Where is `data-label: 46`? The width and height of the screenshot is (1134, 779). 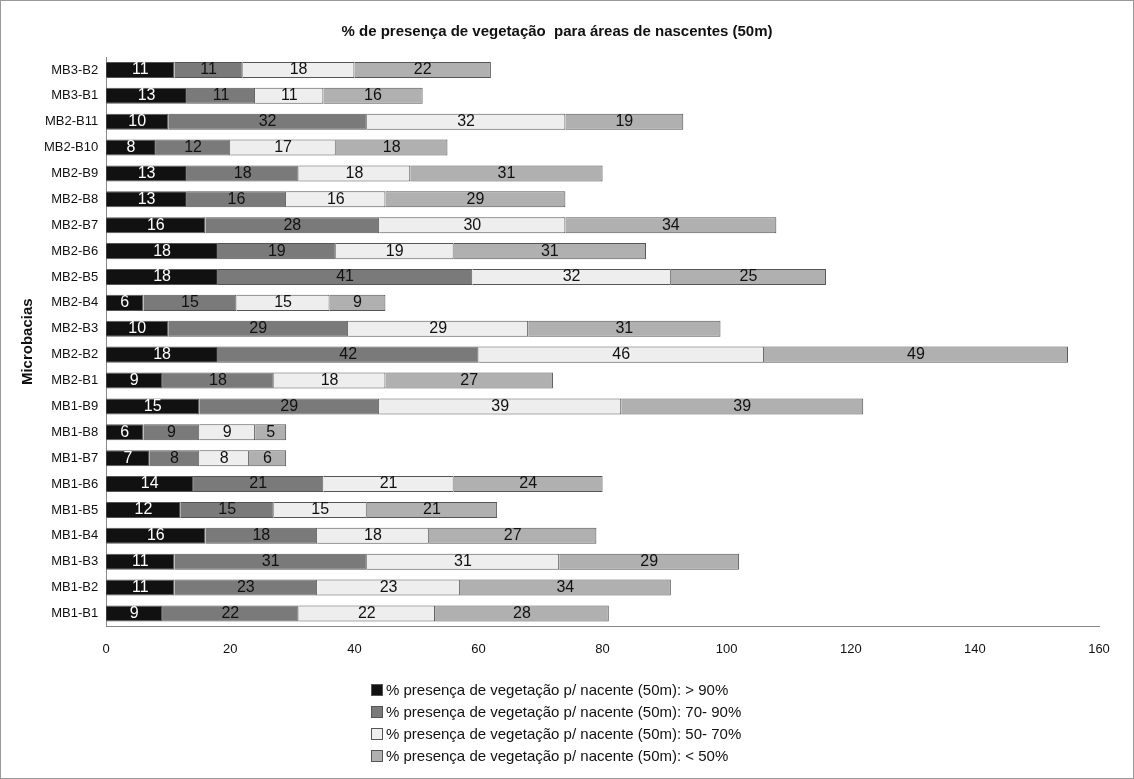
data-label: 46 is located at coordinates (621, 354).